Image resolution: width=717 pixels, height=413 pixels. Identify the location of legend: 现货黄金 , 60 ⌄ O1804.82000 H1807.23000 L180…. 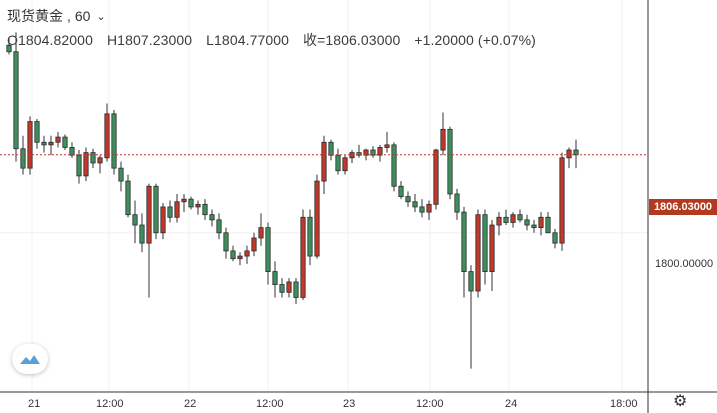
(276, 28).